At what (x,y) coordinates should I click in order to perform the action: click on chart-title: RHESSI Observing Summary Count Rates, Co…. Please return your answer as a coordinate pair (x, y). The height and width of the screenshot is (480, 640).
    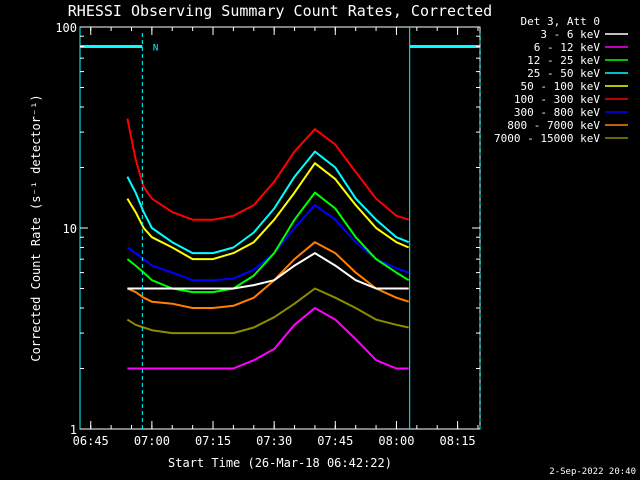
    Looking at the image, I should click on (280, 11).